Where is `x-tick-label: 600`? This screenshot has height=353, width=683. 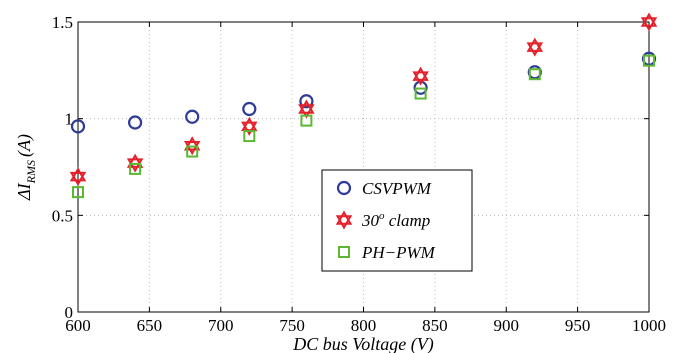 x-tick-label: 600 is located at coordinates (78, 325).